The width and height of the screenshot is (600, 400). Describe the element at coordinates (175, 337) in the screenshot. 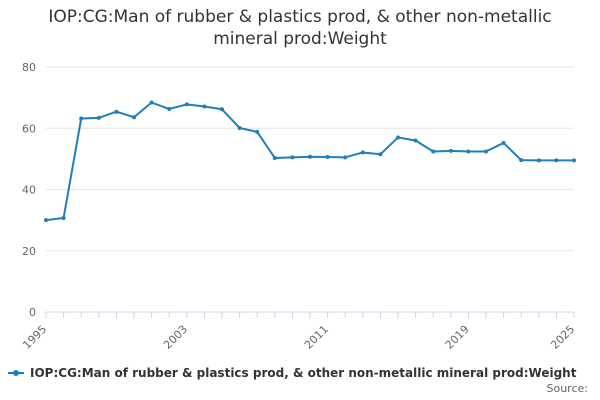

I see `x-tick-label: 2003` at that location.